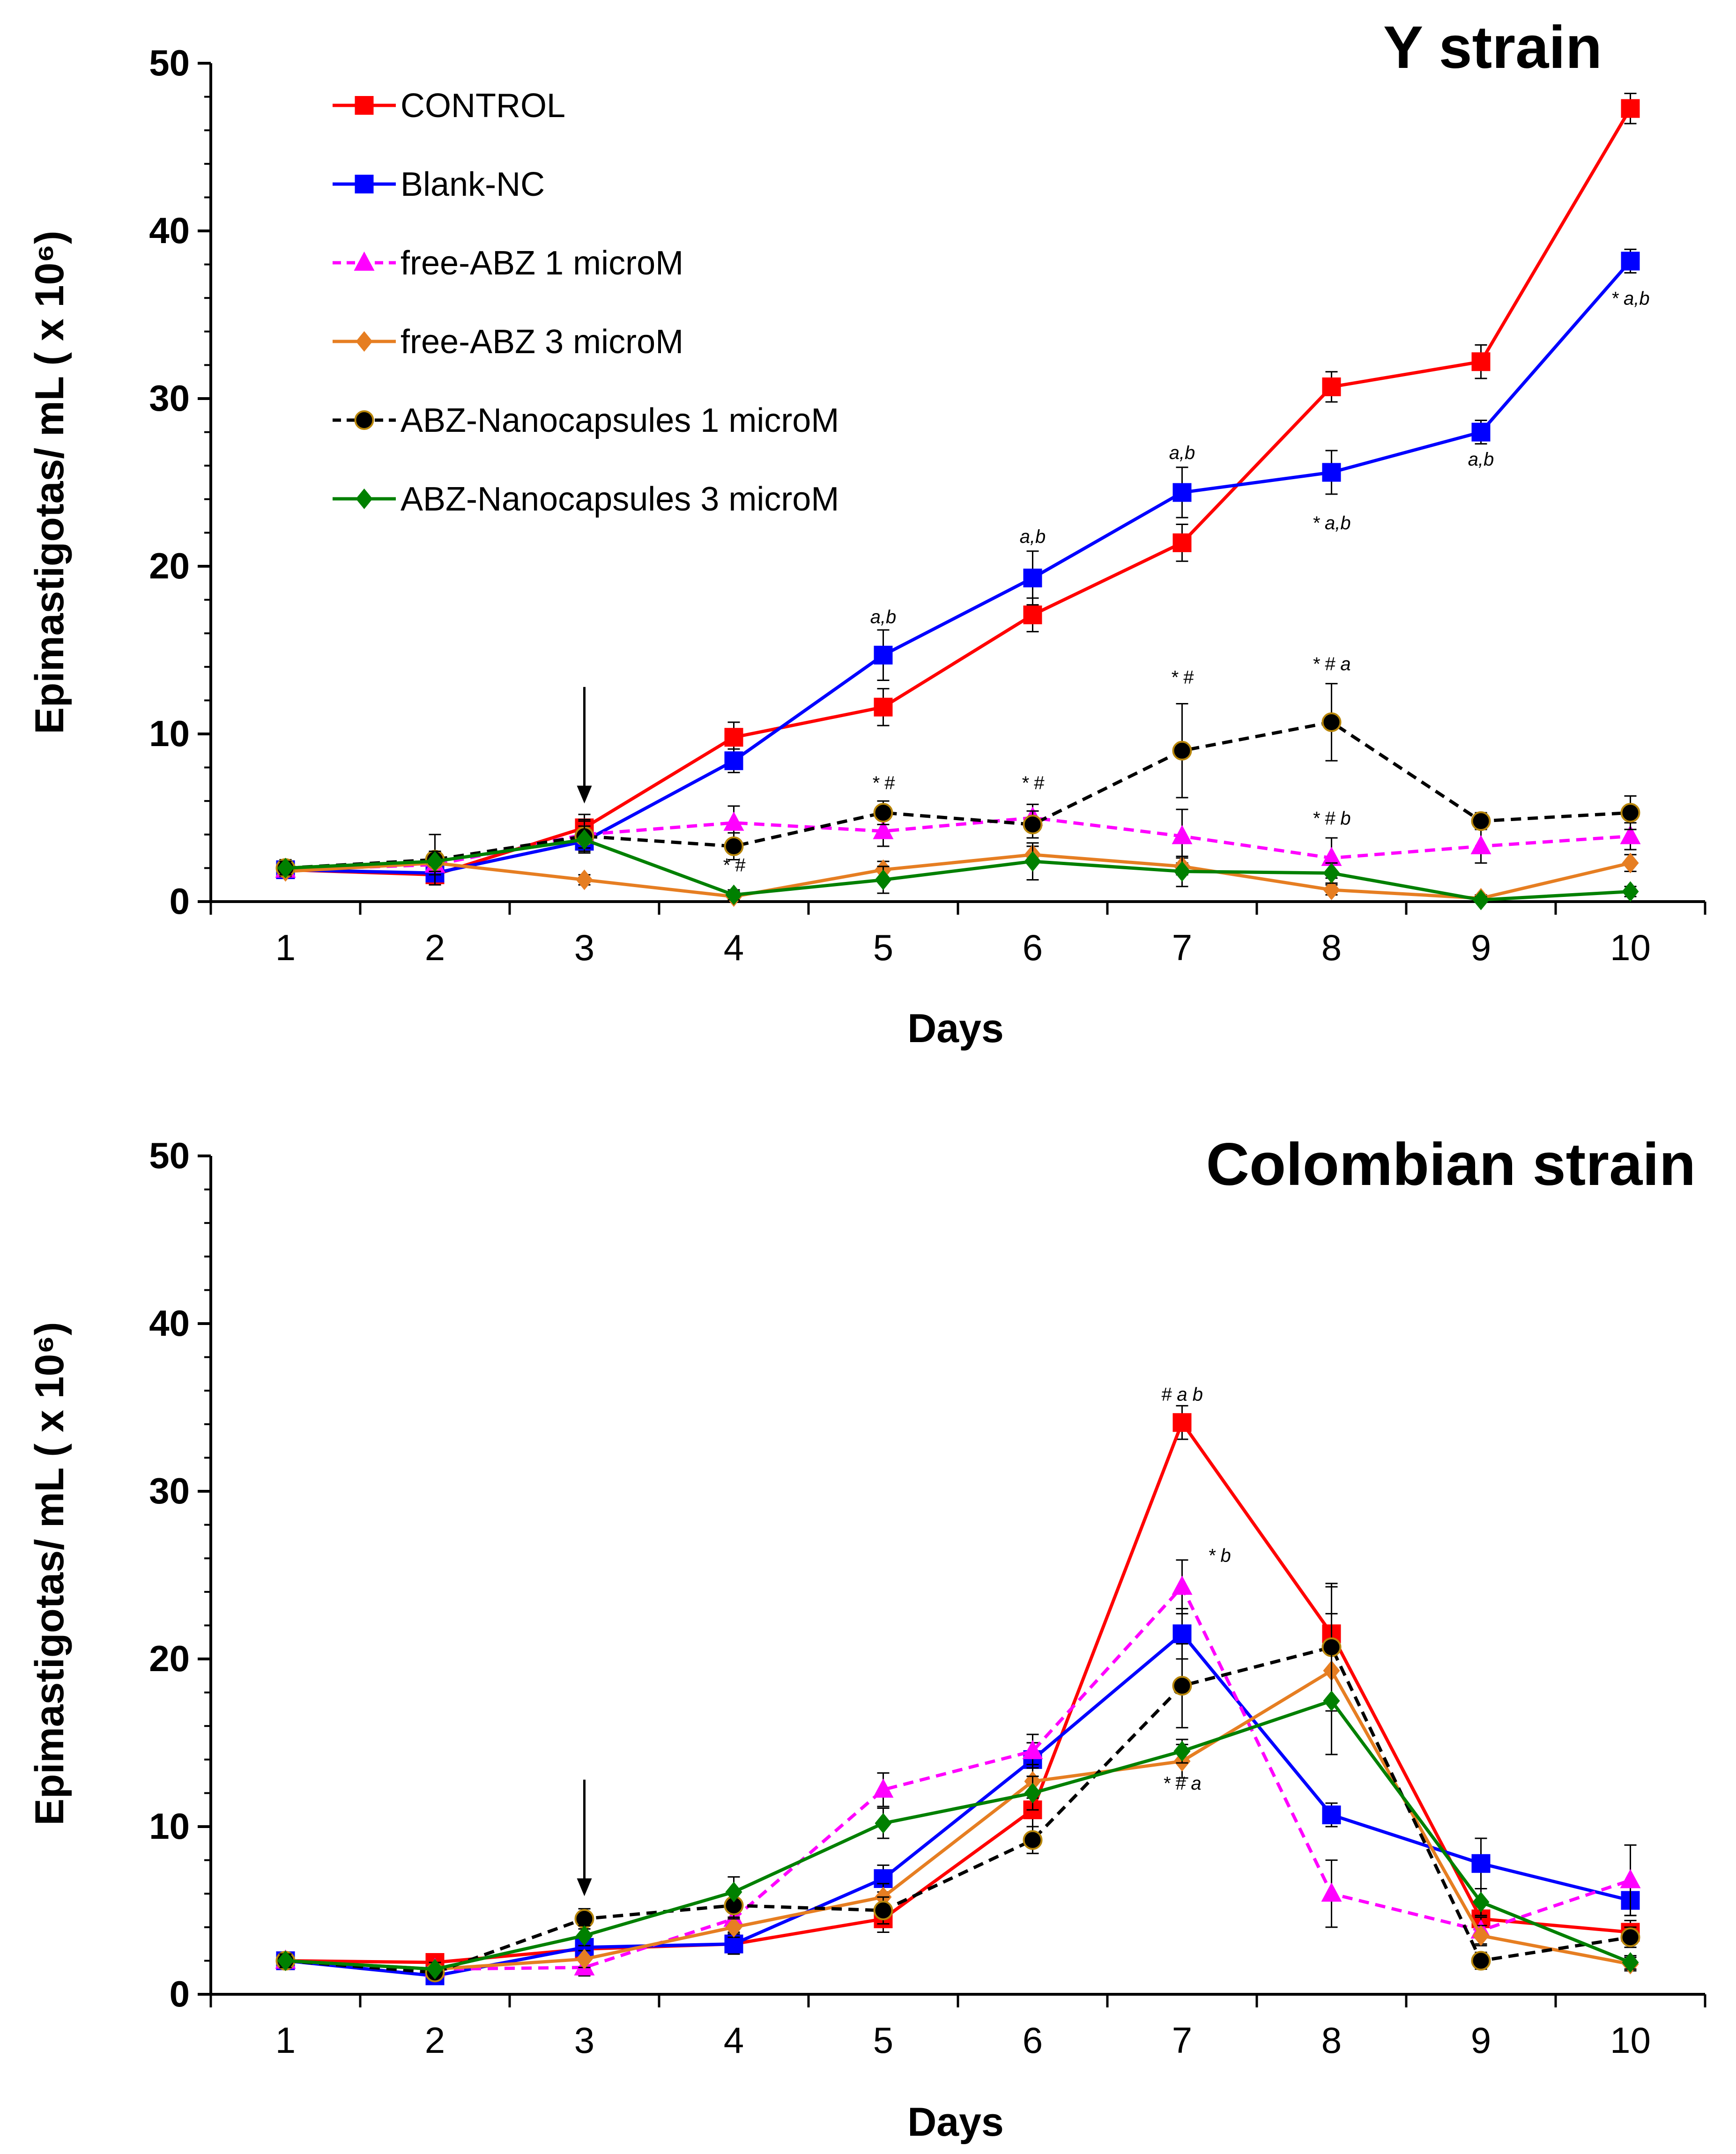 This screenshot has width=1736, height=2154. Describe the element at coordinates (169, 1826) in the screenshot. I see `y-tick-label: 10` at that location.